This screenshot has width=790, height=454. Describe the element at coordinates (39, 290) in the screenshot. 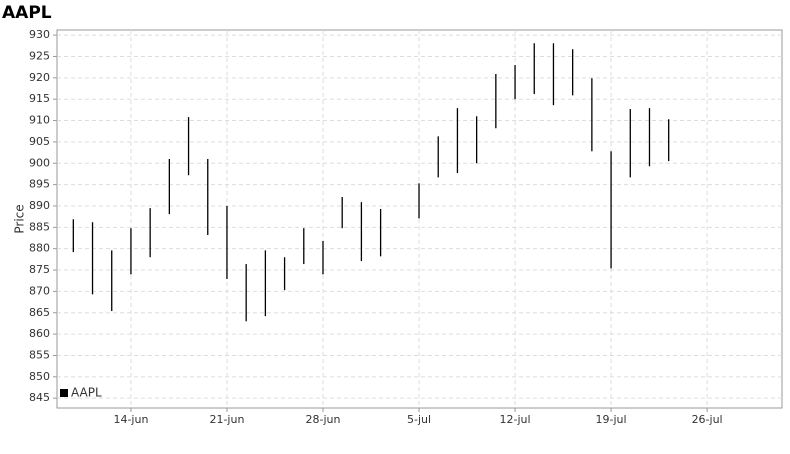

I see `y-tick-label: 870` at that location.